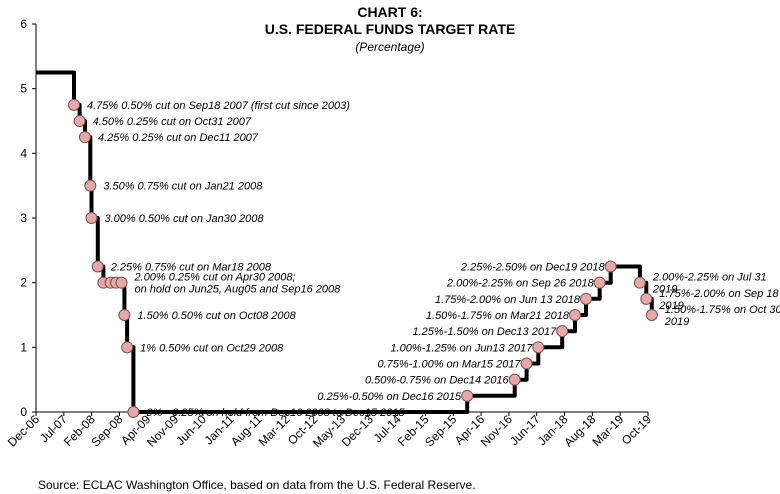 This screenshot has width=780, height=494. What do you see at coordinates (440, 430) in the screenshot?
I see `x-tick-label: Sep-15` at bounding box center [440, 430].